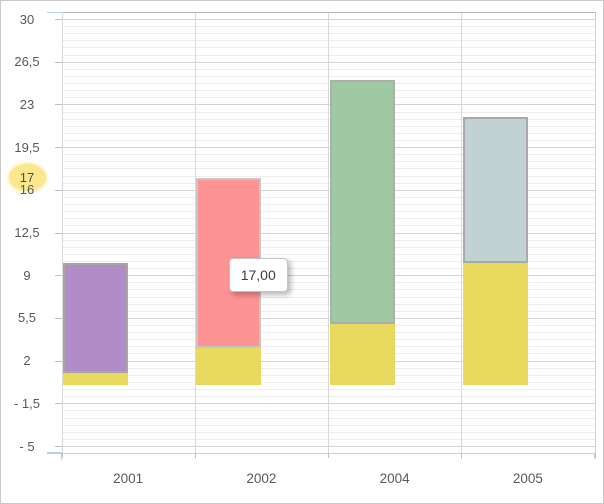 Image resolution: width=604 pixels, height=504 pixels. Describe the element at coordinates (54, 12) in the screenshot. I see `selection-corner-top-left` at that location.